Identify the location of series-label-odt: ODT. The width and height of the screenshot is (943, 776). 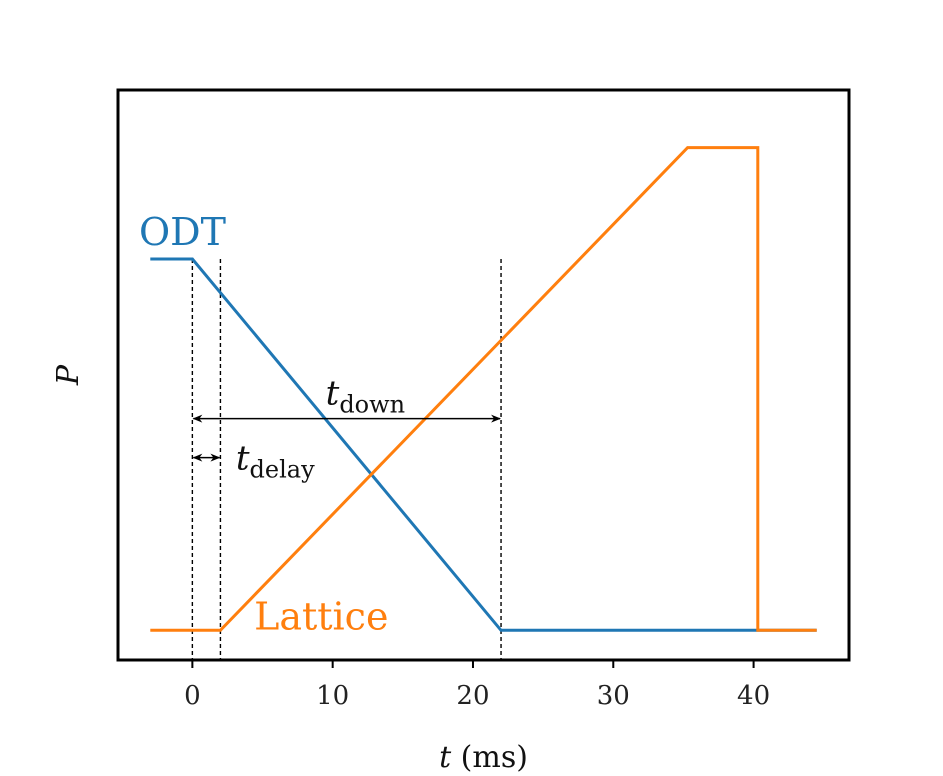
(182, 232).